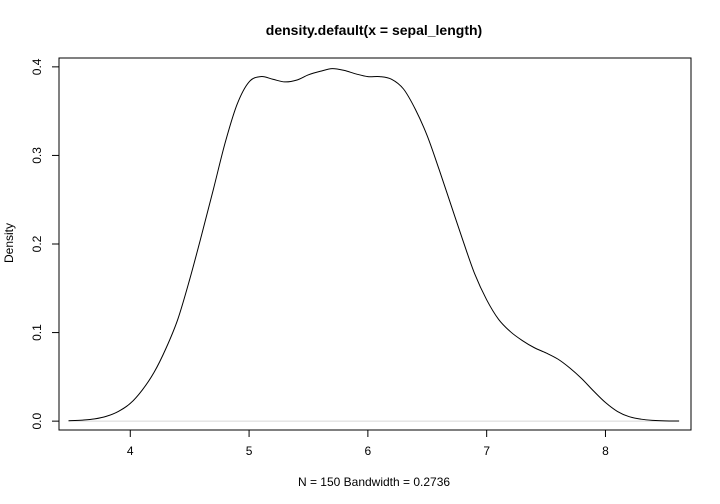 This screenshot has height=504, width=720. What do you see at coordinates (486, 451) in the screenshot?
I see `x-tick-label: 7` at bounding box center [486, 451].